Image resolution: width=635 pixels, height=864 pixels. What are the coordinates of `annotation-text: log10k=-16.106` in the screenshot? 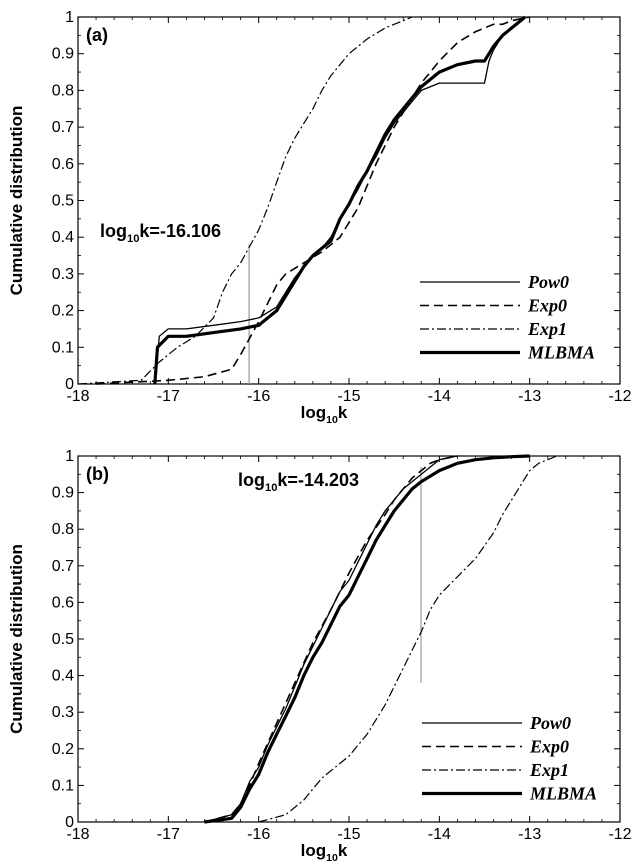 It's located at (160, 233).